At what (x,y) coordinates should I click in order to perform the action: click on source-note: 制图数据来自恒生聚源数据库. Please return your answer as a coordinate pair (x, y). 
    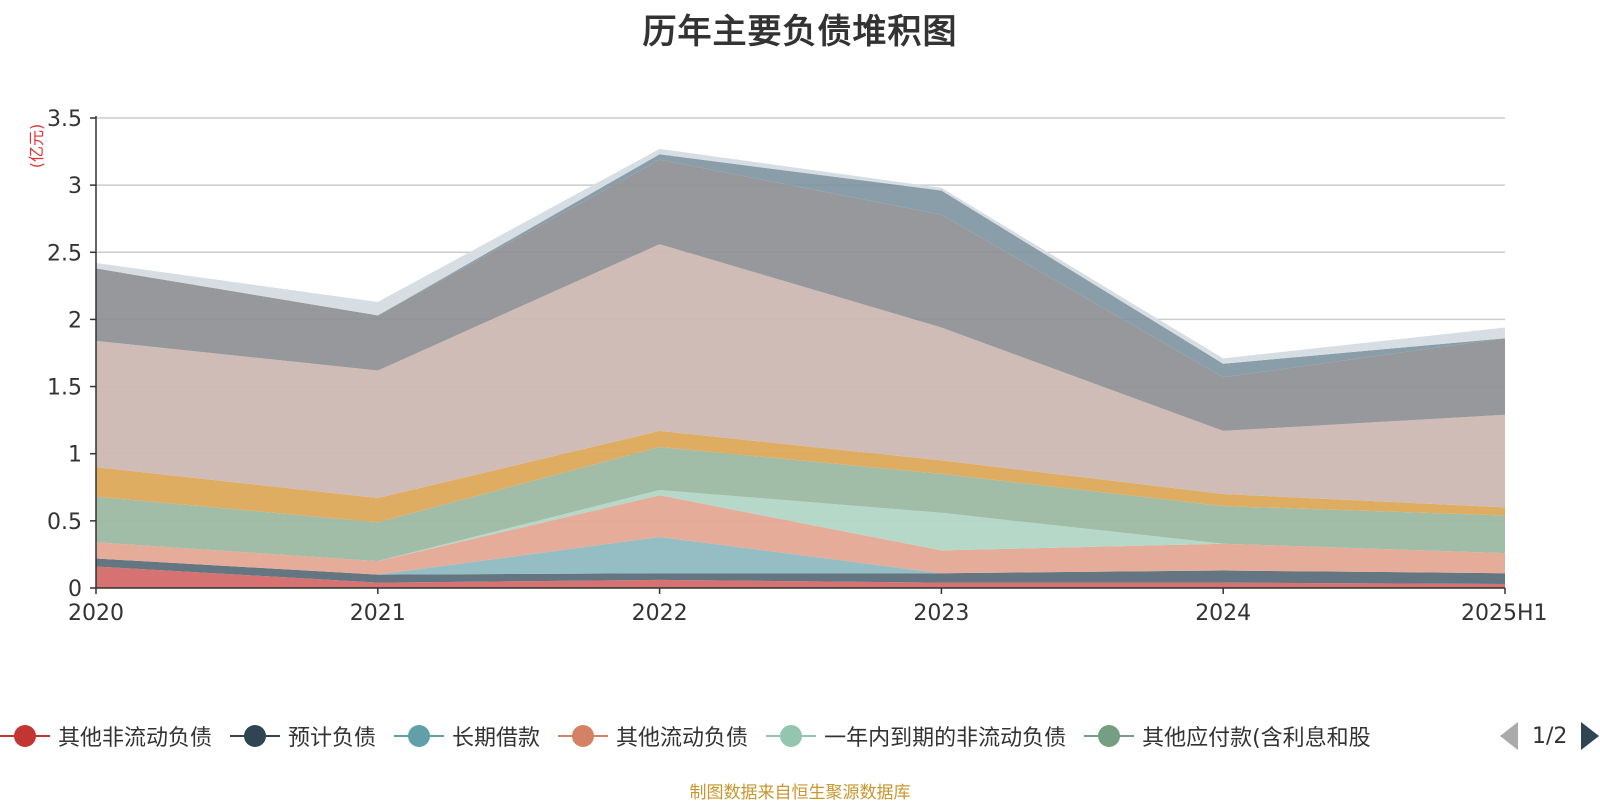
    Looking at the image, I should click on (800, 793).